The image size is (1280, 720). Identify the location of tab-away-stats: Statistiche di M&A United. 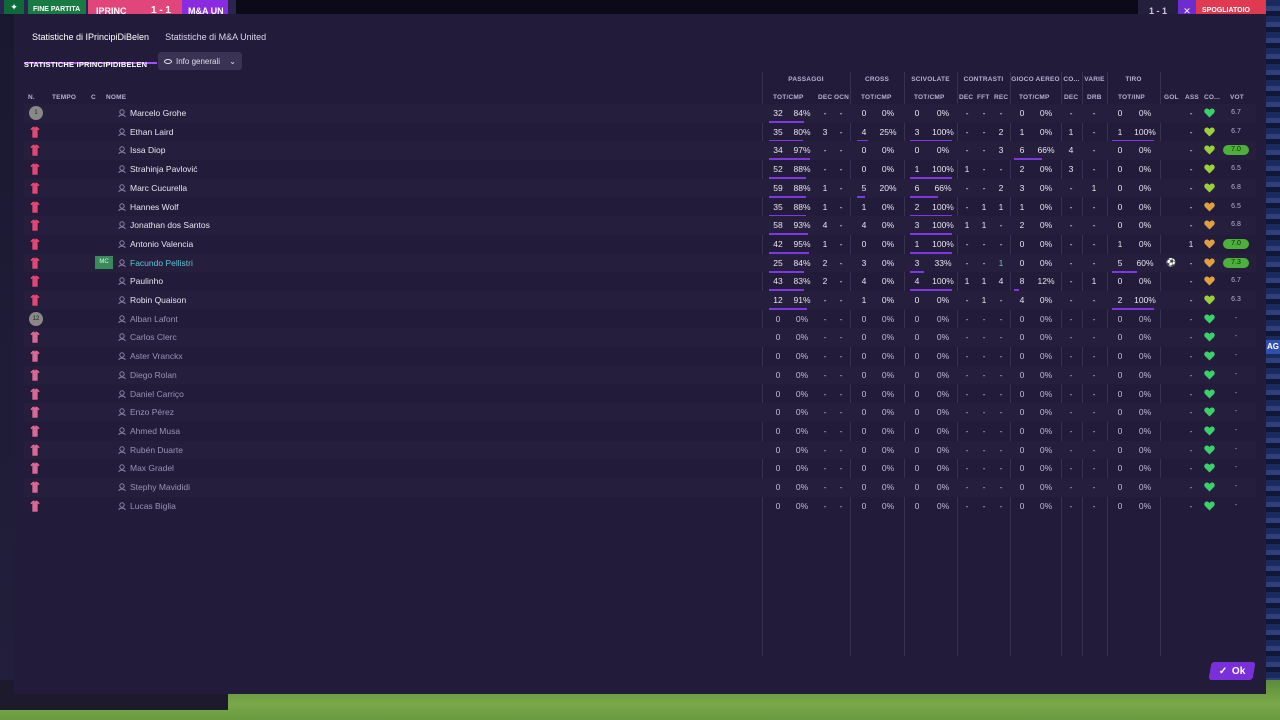
(216, 37).